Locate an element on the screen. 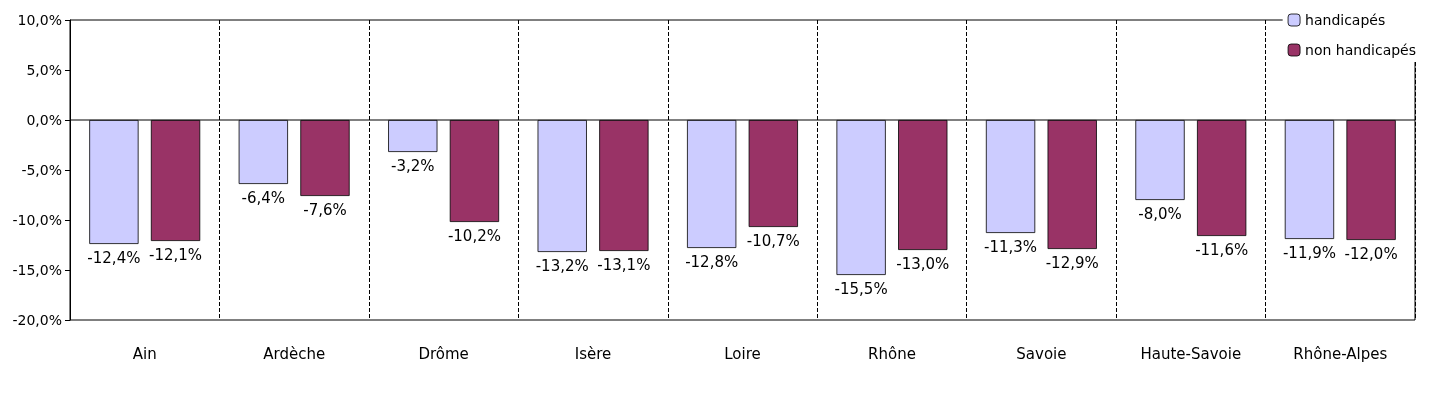 Image resolution: width=1429 pixels, height=414 pixels. data-label: -12,4% is located at coordinates (114, 257).